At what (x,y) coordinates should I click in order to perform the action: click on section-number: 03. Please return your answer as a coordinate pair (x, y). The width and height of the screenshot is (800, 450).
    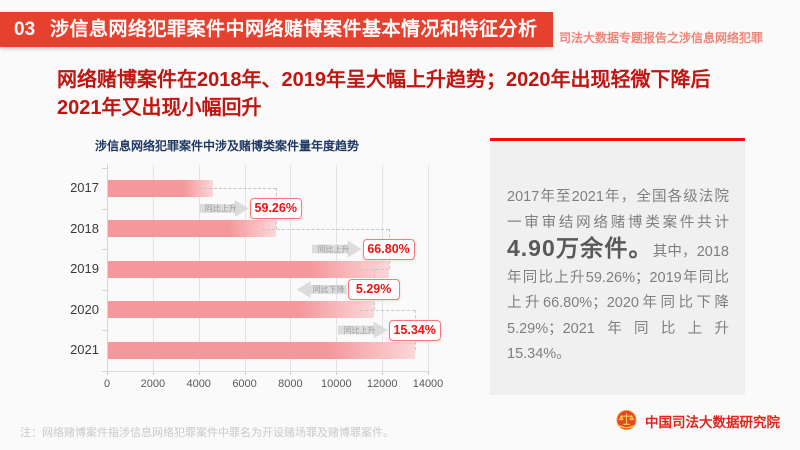
    Looking at the image, I should click on (25, 29).